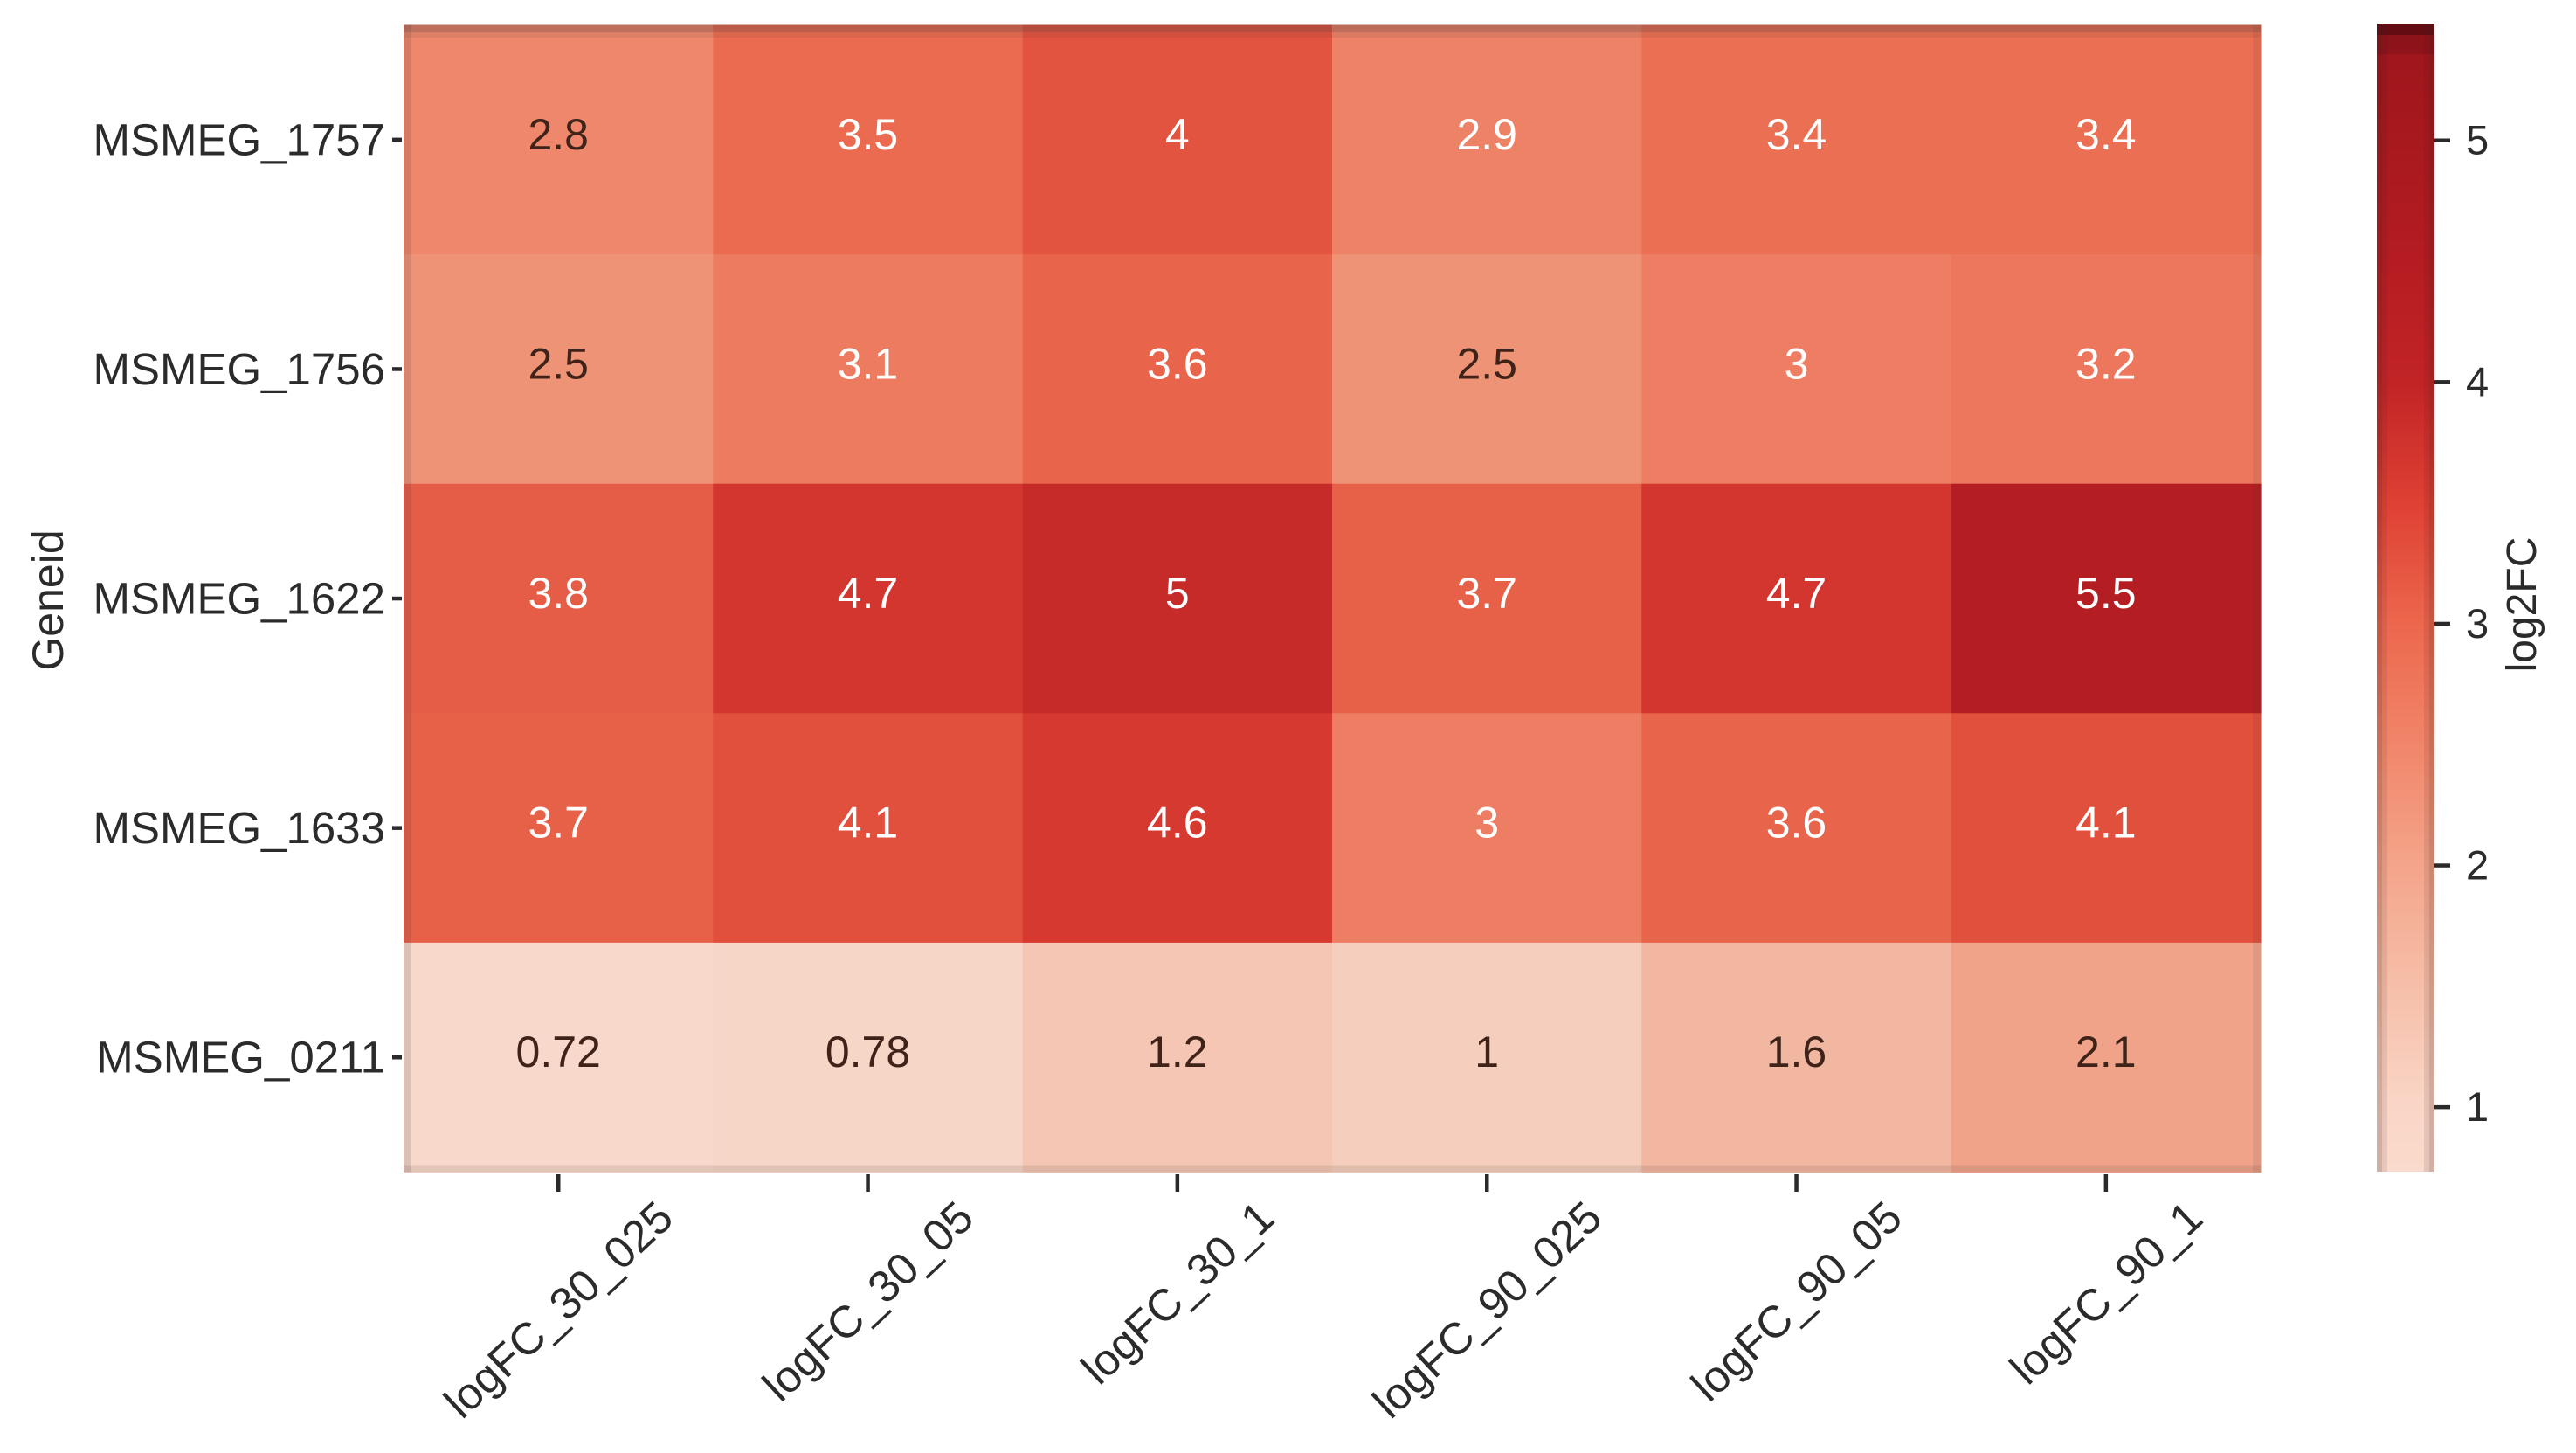 Image resolution: width=2576 pixels, height=1453 pixels. I want to click on svg-text: MSMEG_1756, so click(239, 369).